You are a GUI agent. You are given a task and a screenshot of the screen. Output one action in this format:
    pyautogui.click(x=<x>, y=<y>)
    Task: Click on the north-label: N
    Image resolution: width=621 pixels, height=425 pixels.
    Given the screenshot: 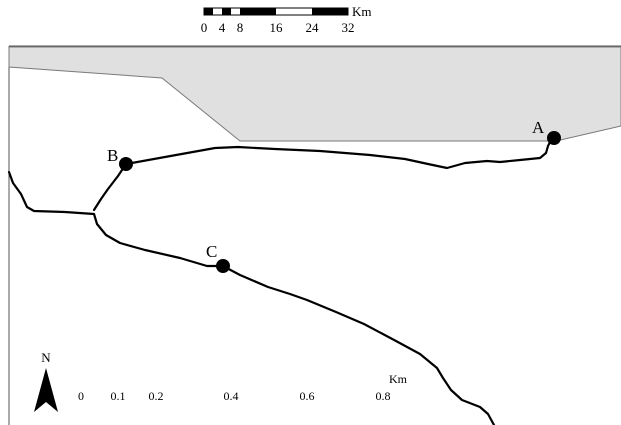 What is the action you would take?
    pyautogui.click(x=46, y=357)
    